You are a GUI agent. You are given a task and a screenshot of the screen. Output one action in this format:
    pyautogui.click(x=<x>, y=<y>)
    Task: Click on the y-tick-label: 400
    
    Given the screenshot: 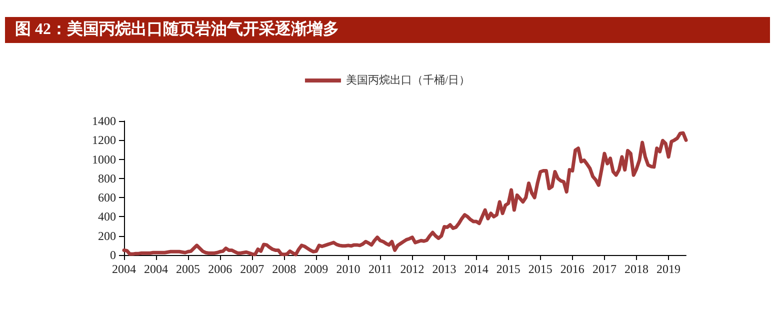 What is the action you would take?
    pyautogui.click(x=107, y=217)
    